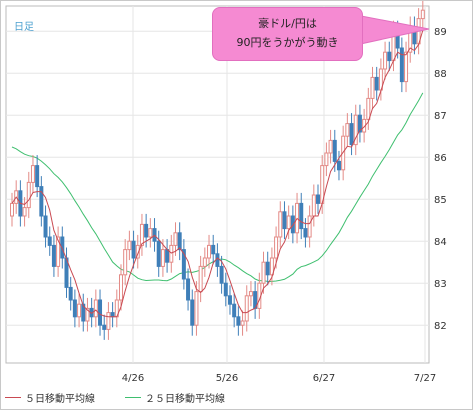 The width and height of the screenshot is (473, 410). What do you see at coordinates (324, 378) in the screenshot?
I see `x-tick-label: 6/27` at bounding box center [324, 378].